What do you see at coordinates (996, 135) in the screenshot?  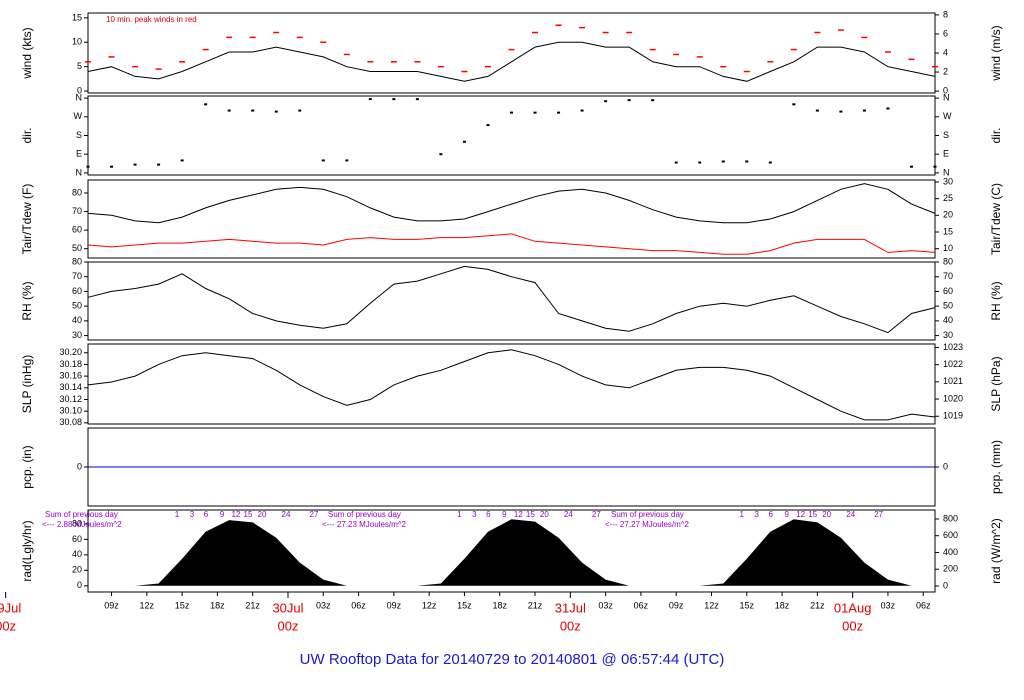 I see `y2-axis-label: dir.` at bounding box center [996, 135].